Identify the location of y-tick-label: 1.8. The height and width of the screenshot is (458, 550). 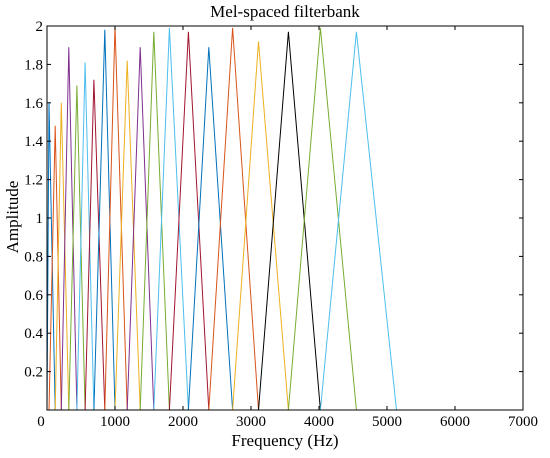
(33, 65).